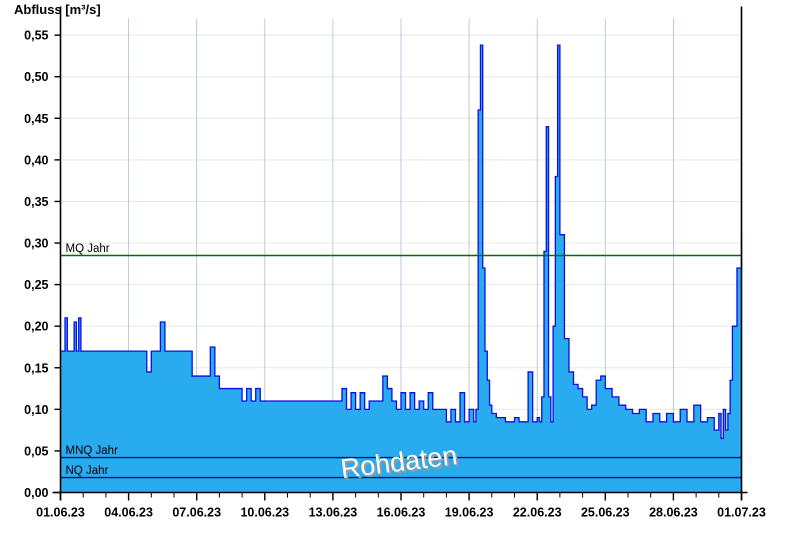 The width and height of the screenshot is (800, 550). I want to click on reference-line-labels: MQ Jahr MNQ Jahr NQ Jahr, so click(92, 360).